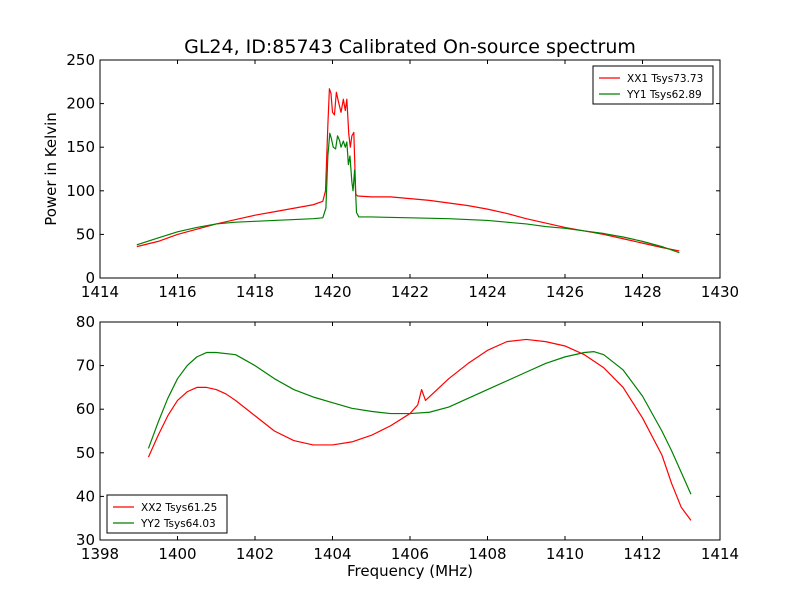 The width and height of the screenshot is (800, 600). Describe the element at coordinates (90, 278) in the screenshot. I see `y-tick-label: 0` at that location.